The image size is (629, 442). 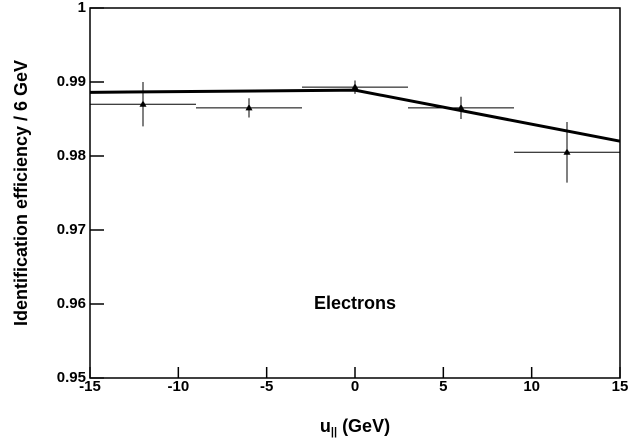 What do you see at coordinates (355, 303) in the screenshot?
I see `annotation: Electrons` at bounding box center [355, 303].